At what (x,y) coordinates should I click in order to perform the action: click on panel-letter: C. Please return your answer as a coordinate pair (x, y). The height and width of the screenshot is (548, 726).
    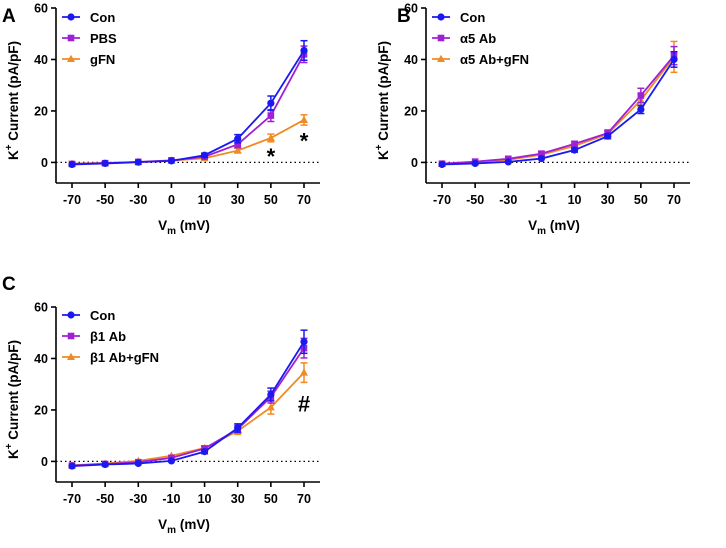
    Looking at the image, I should click on (9, 284).